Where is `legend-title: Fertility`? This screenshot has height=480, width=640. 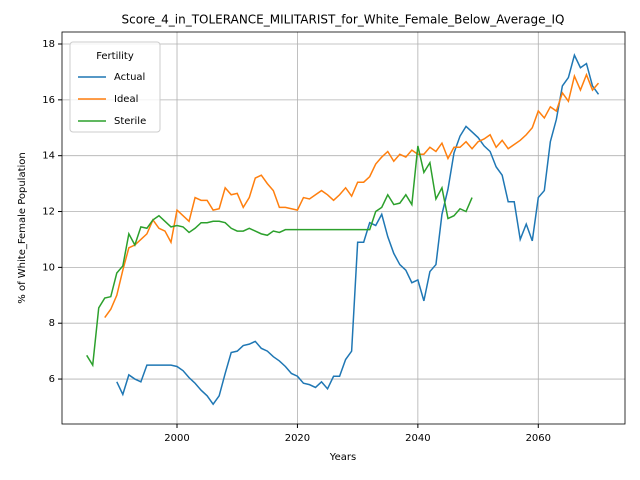
legend-title: Fertility is located at coordinates (115, 56).